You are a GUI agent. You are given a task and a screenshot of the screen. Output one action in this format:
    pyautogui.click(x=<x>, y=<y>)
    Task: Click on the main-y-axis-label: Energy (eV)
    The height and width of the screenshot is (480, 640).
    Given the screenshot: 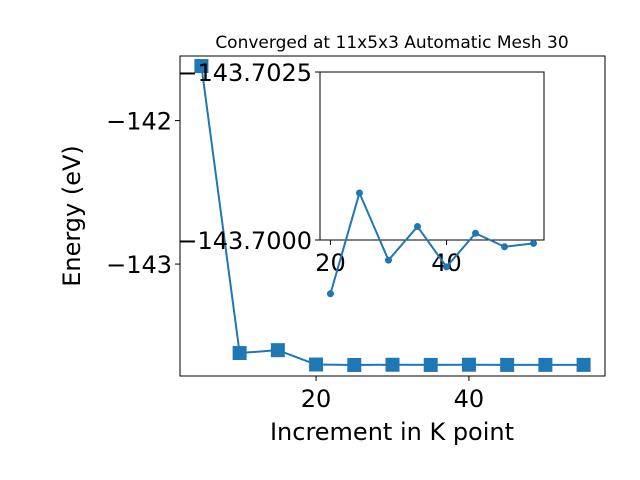 What is the action you would take?
    pyautogui.click(x=72, y=216)
    